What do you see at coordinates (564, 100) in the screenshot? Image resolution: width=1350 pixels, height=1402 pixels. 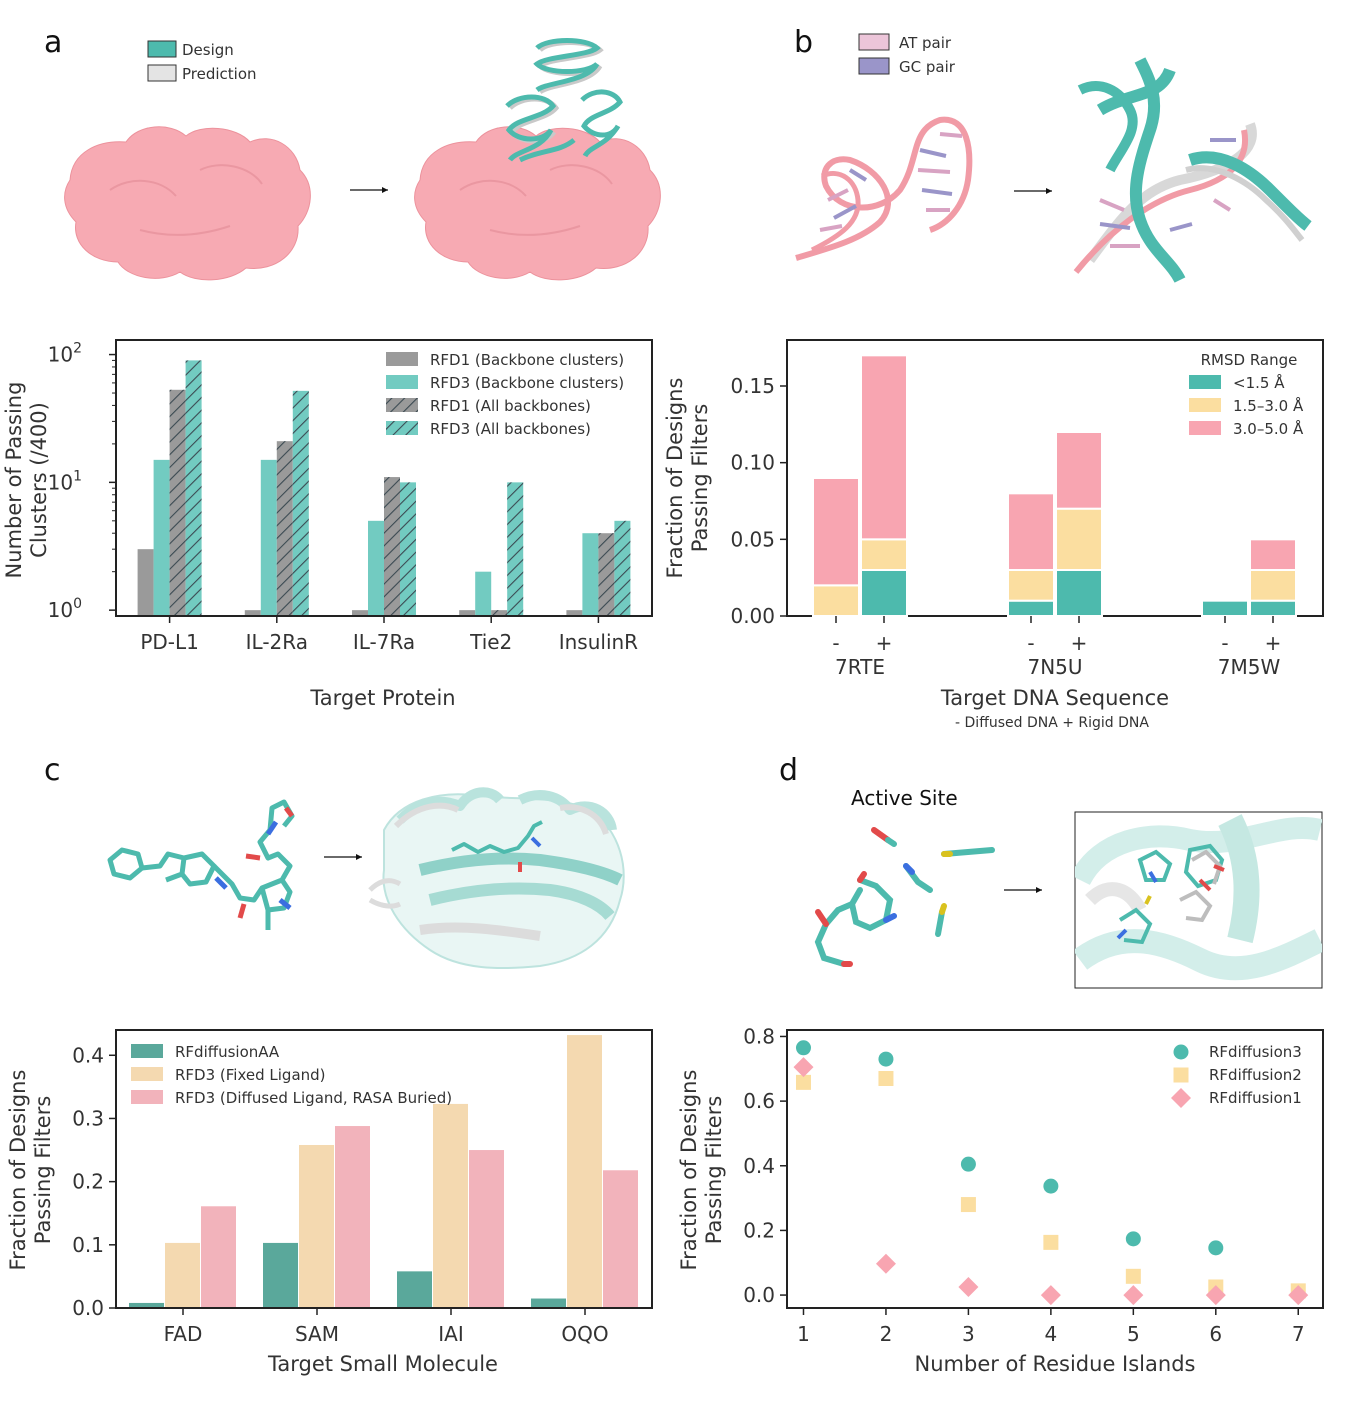 I see `binder-helices` at bounding box center [564, 100].